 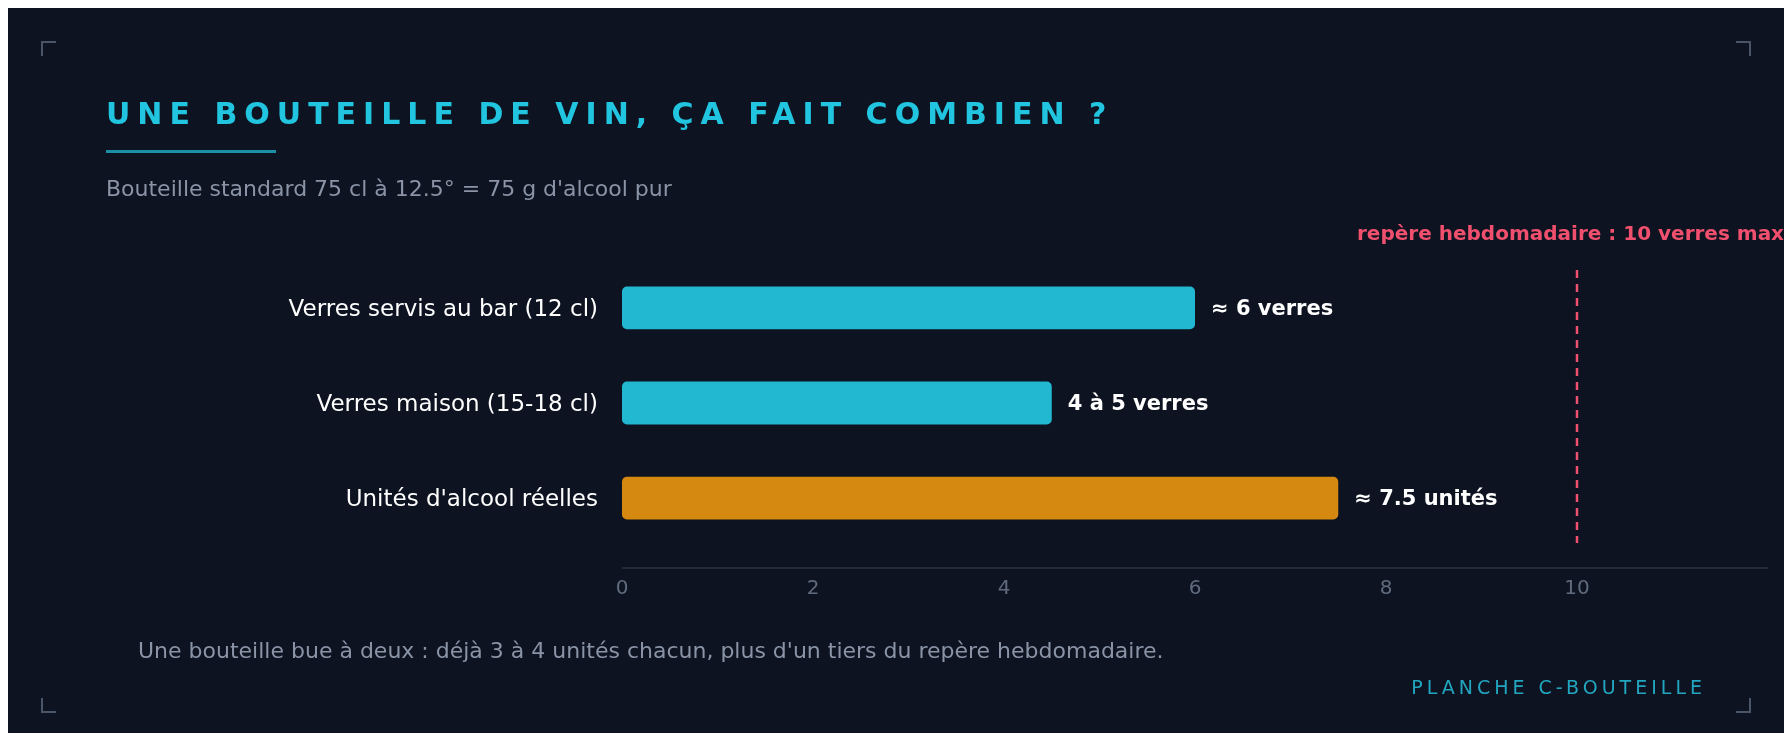 I want to click on y-tick-label: Verres maison (15-18 cl), so click(x=457, y=403).